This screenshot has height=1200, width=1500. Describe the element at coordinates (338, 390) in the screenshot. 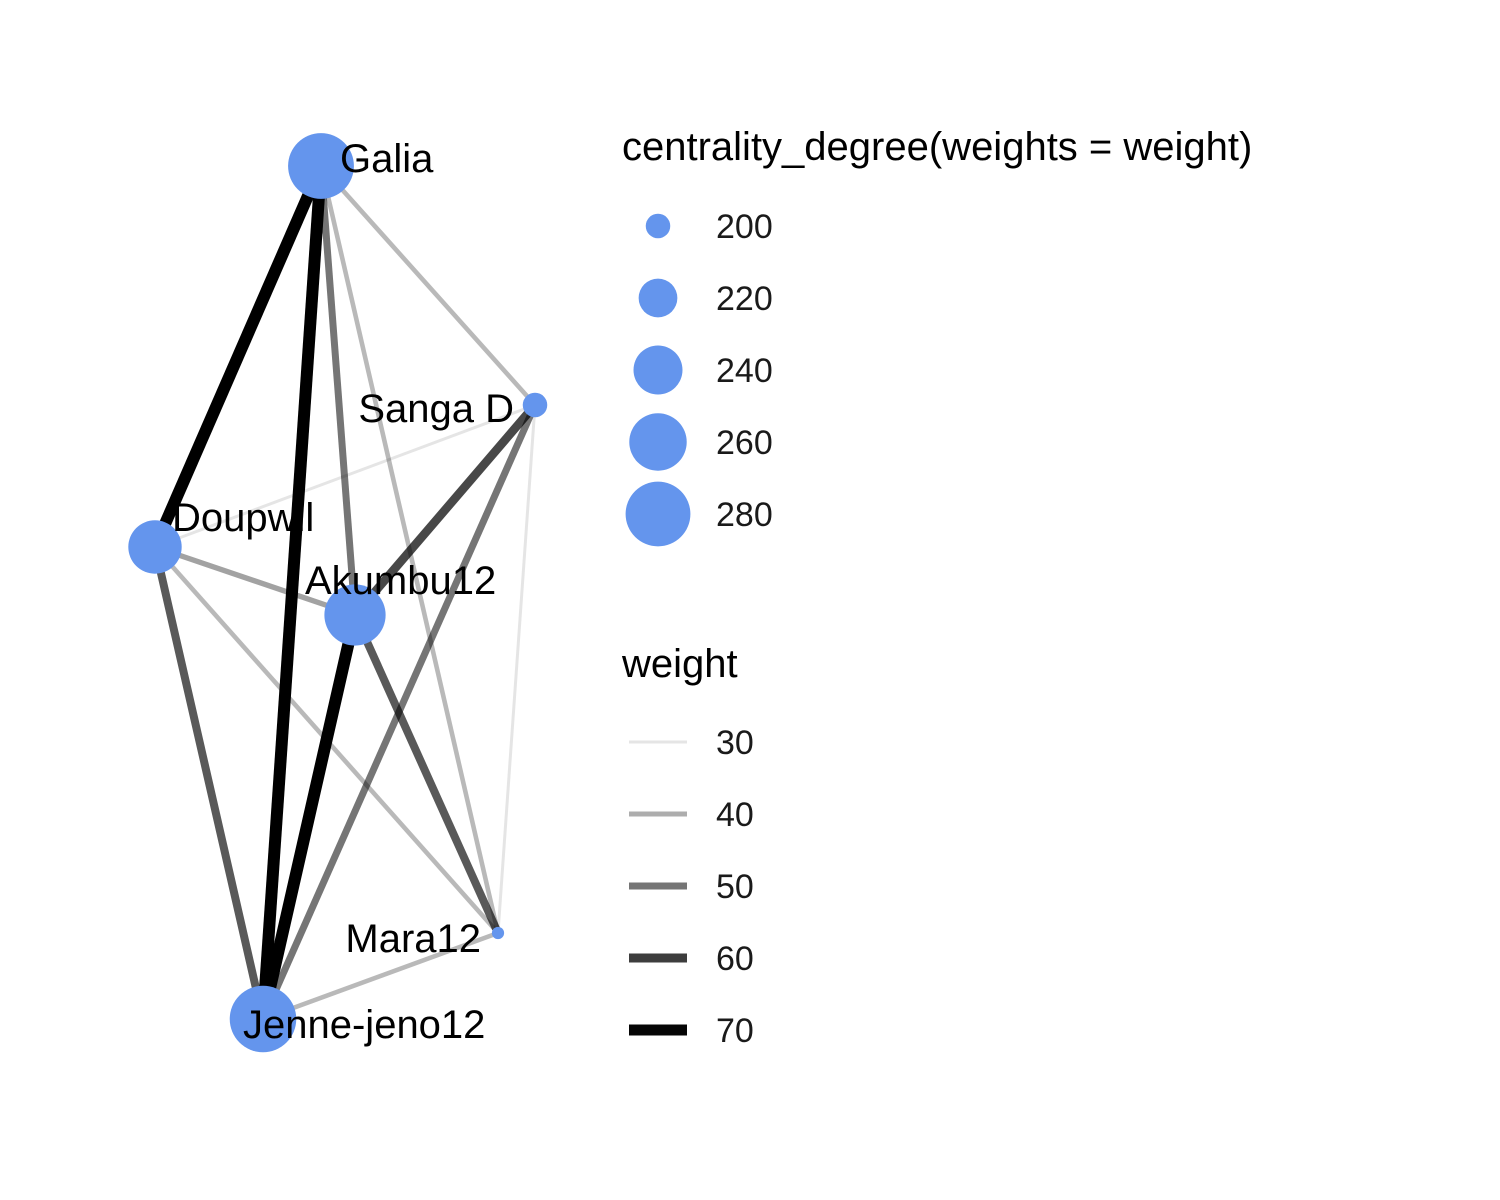

I see `edge-galia-akumbu12` at that location.